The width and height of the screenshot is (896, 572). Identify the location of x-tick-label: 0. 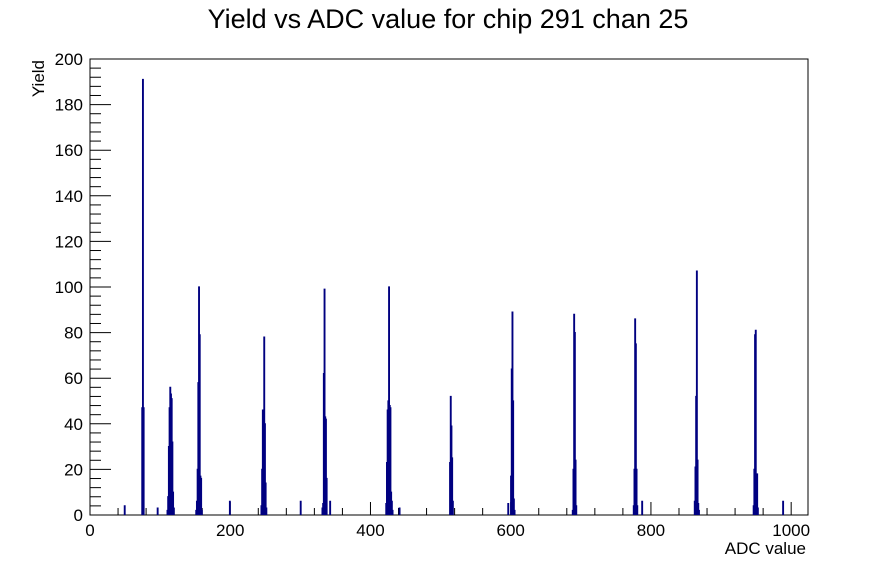
(89, 530).